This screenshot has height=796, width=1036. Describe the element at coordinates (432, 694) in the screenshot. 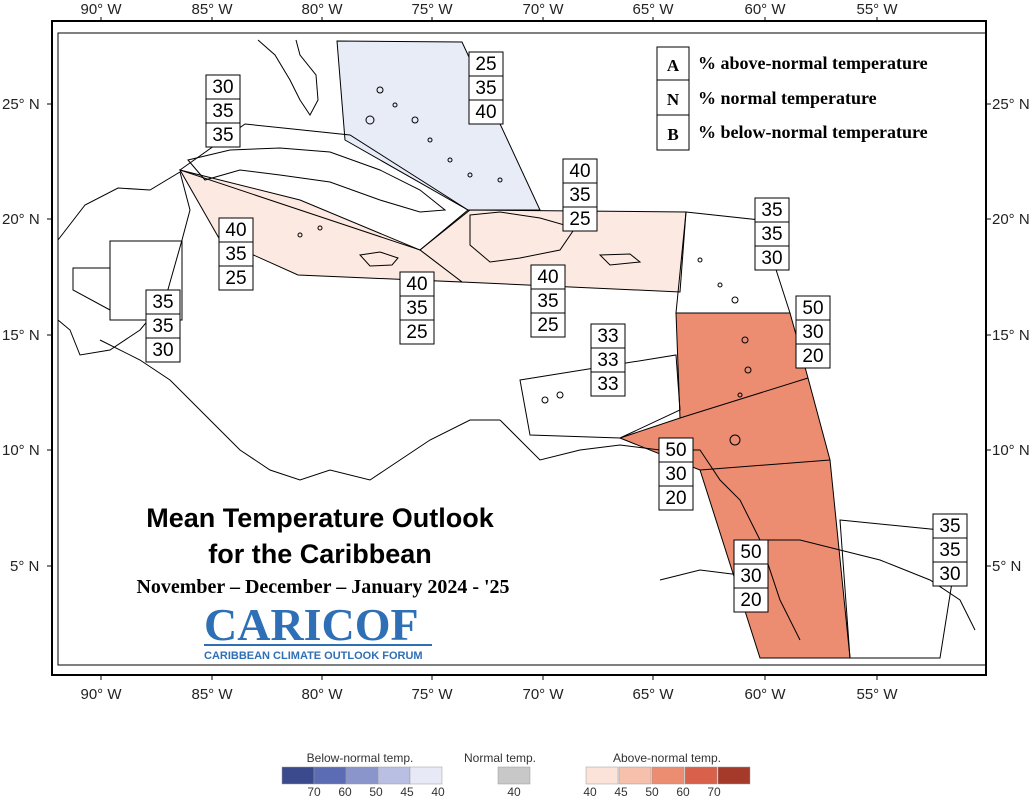

I see `lon-label-bottom: 75° W` at that location.